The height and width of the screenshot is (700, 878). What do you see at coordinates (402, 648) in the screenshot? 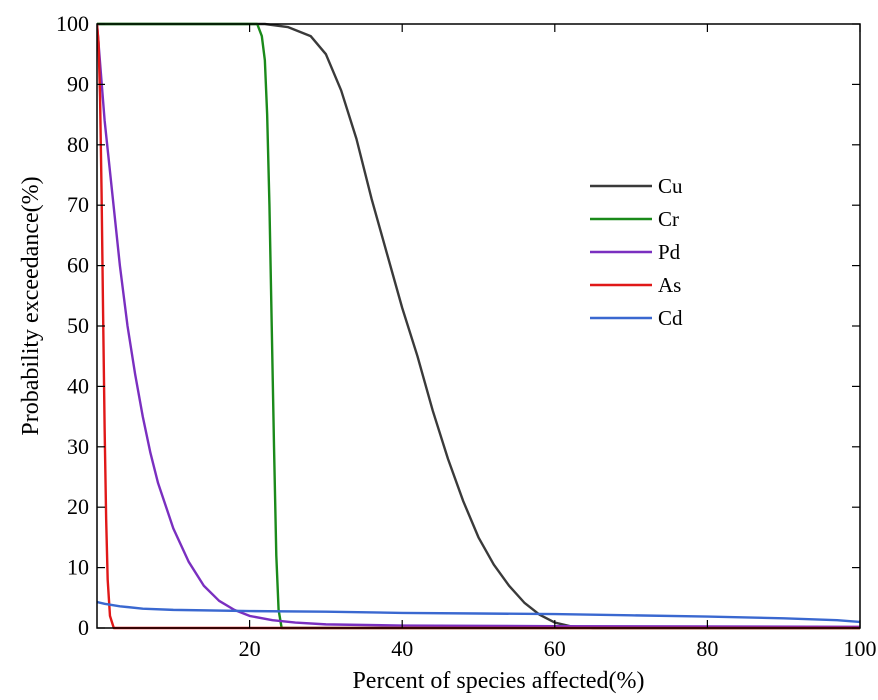
I see `x-tick-label: 40` at bounding box center [402, 648].